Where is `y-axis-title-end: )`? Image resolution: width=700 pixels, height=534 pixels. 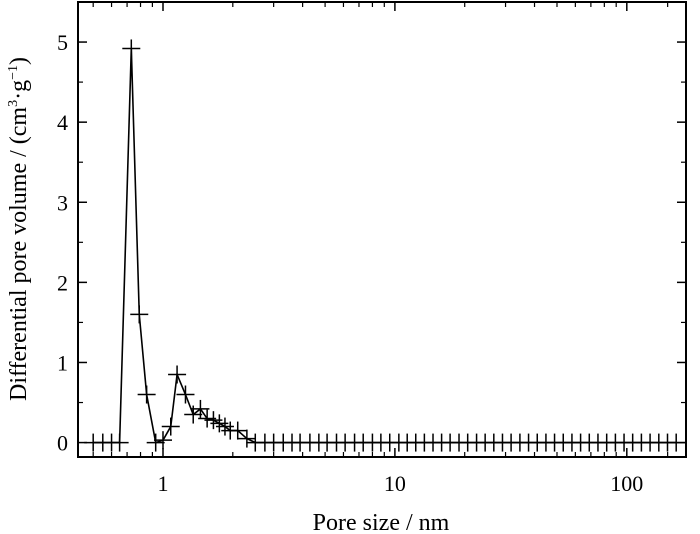
y-axis-title-end: ) is located at coordinates (19, 61).